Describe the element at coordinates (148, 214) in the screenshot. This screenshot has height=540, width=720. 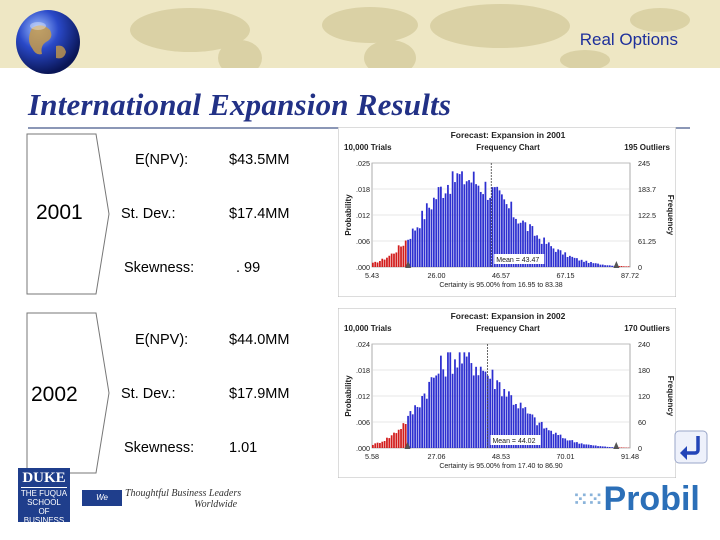
I see `stdev-label-2001: St. Dev.:` at that location.